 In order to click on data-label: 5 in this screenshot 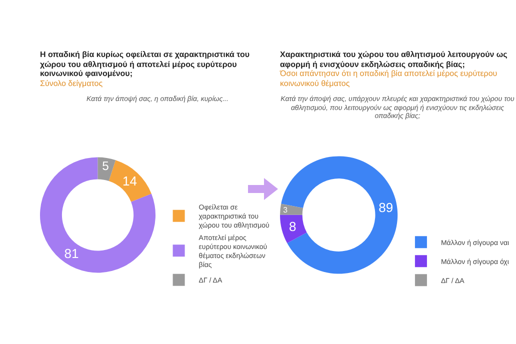, I will do `click(106, 165)`.